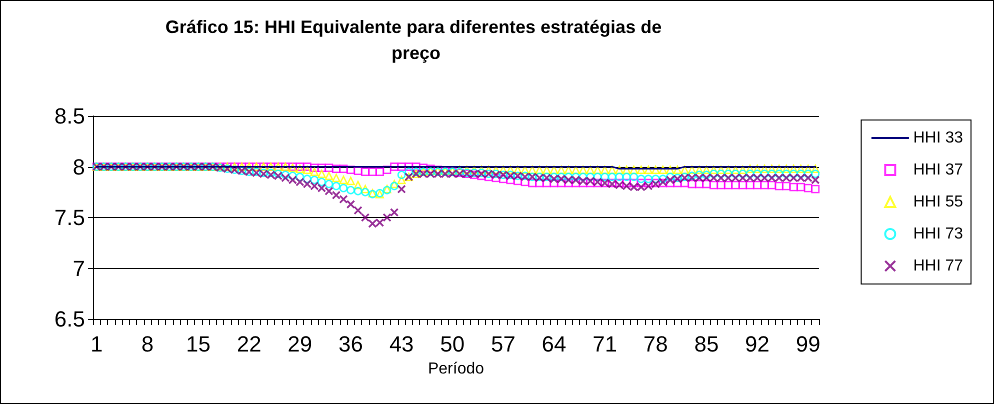 The width and height of the screenshot is (994, 404). Describe the element at coordinates (78, 167) in the screenshot. I see `y-tick-label: 8` at that location.